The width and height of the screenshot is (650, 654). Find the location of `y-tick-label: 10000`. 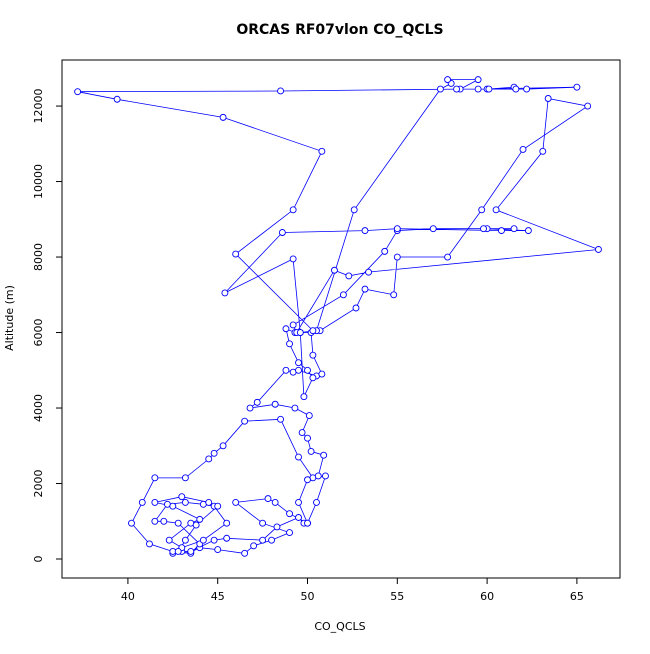

y-tick-label: 10000 is located at coordinates (38, 181).